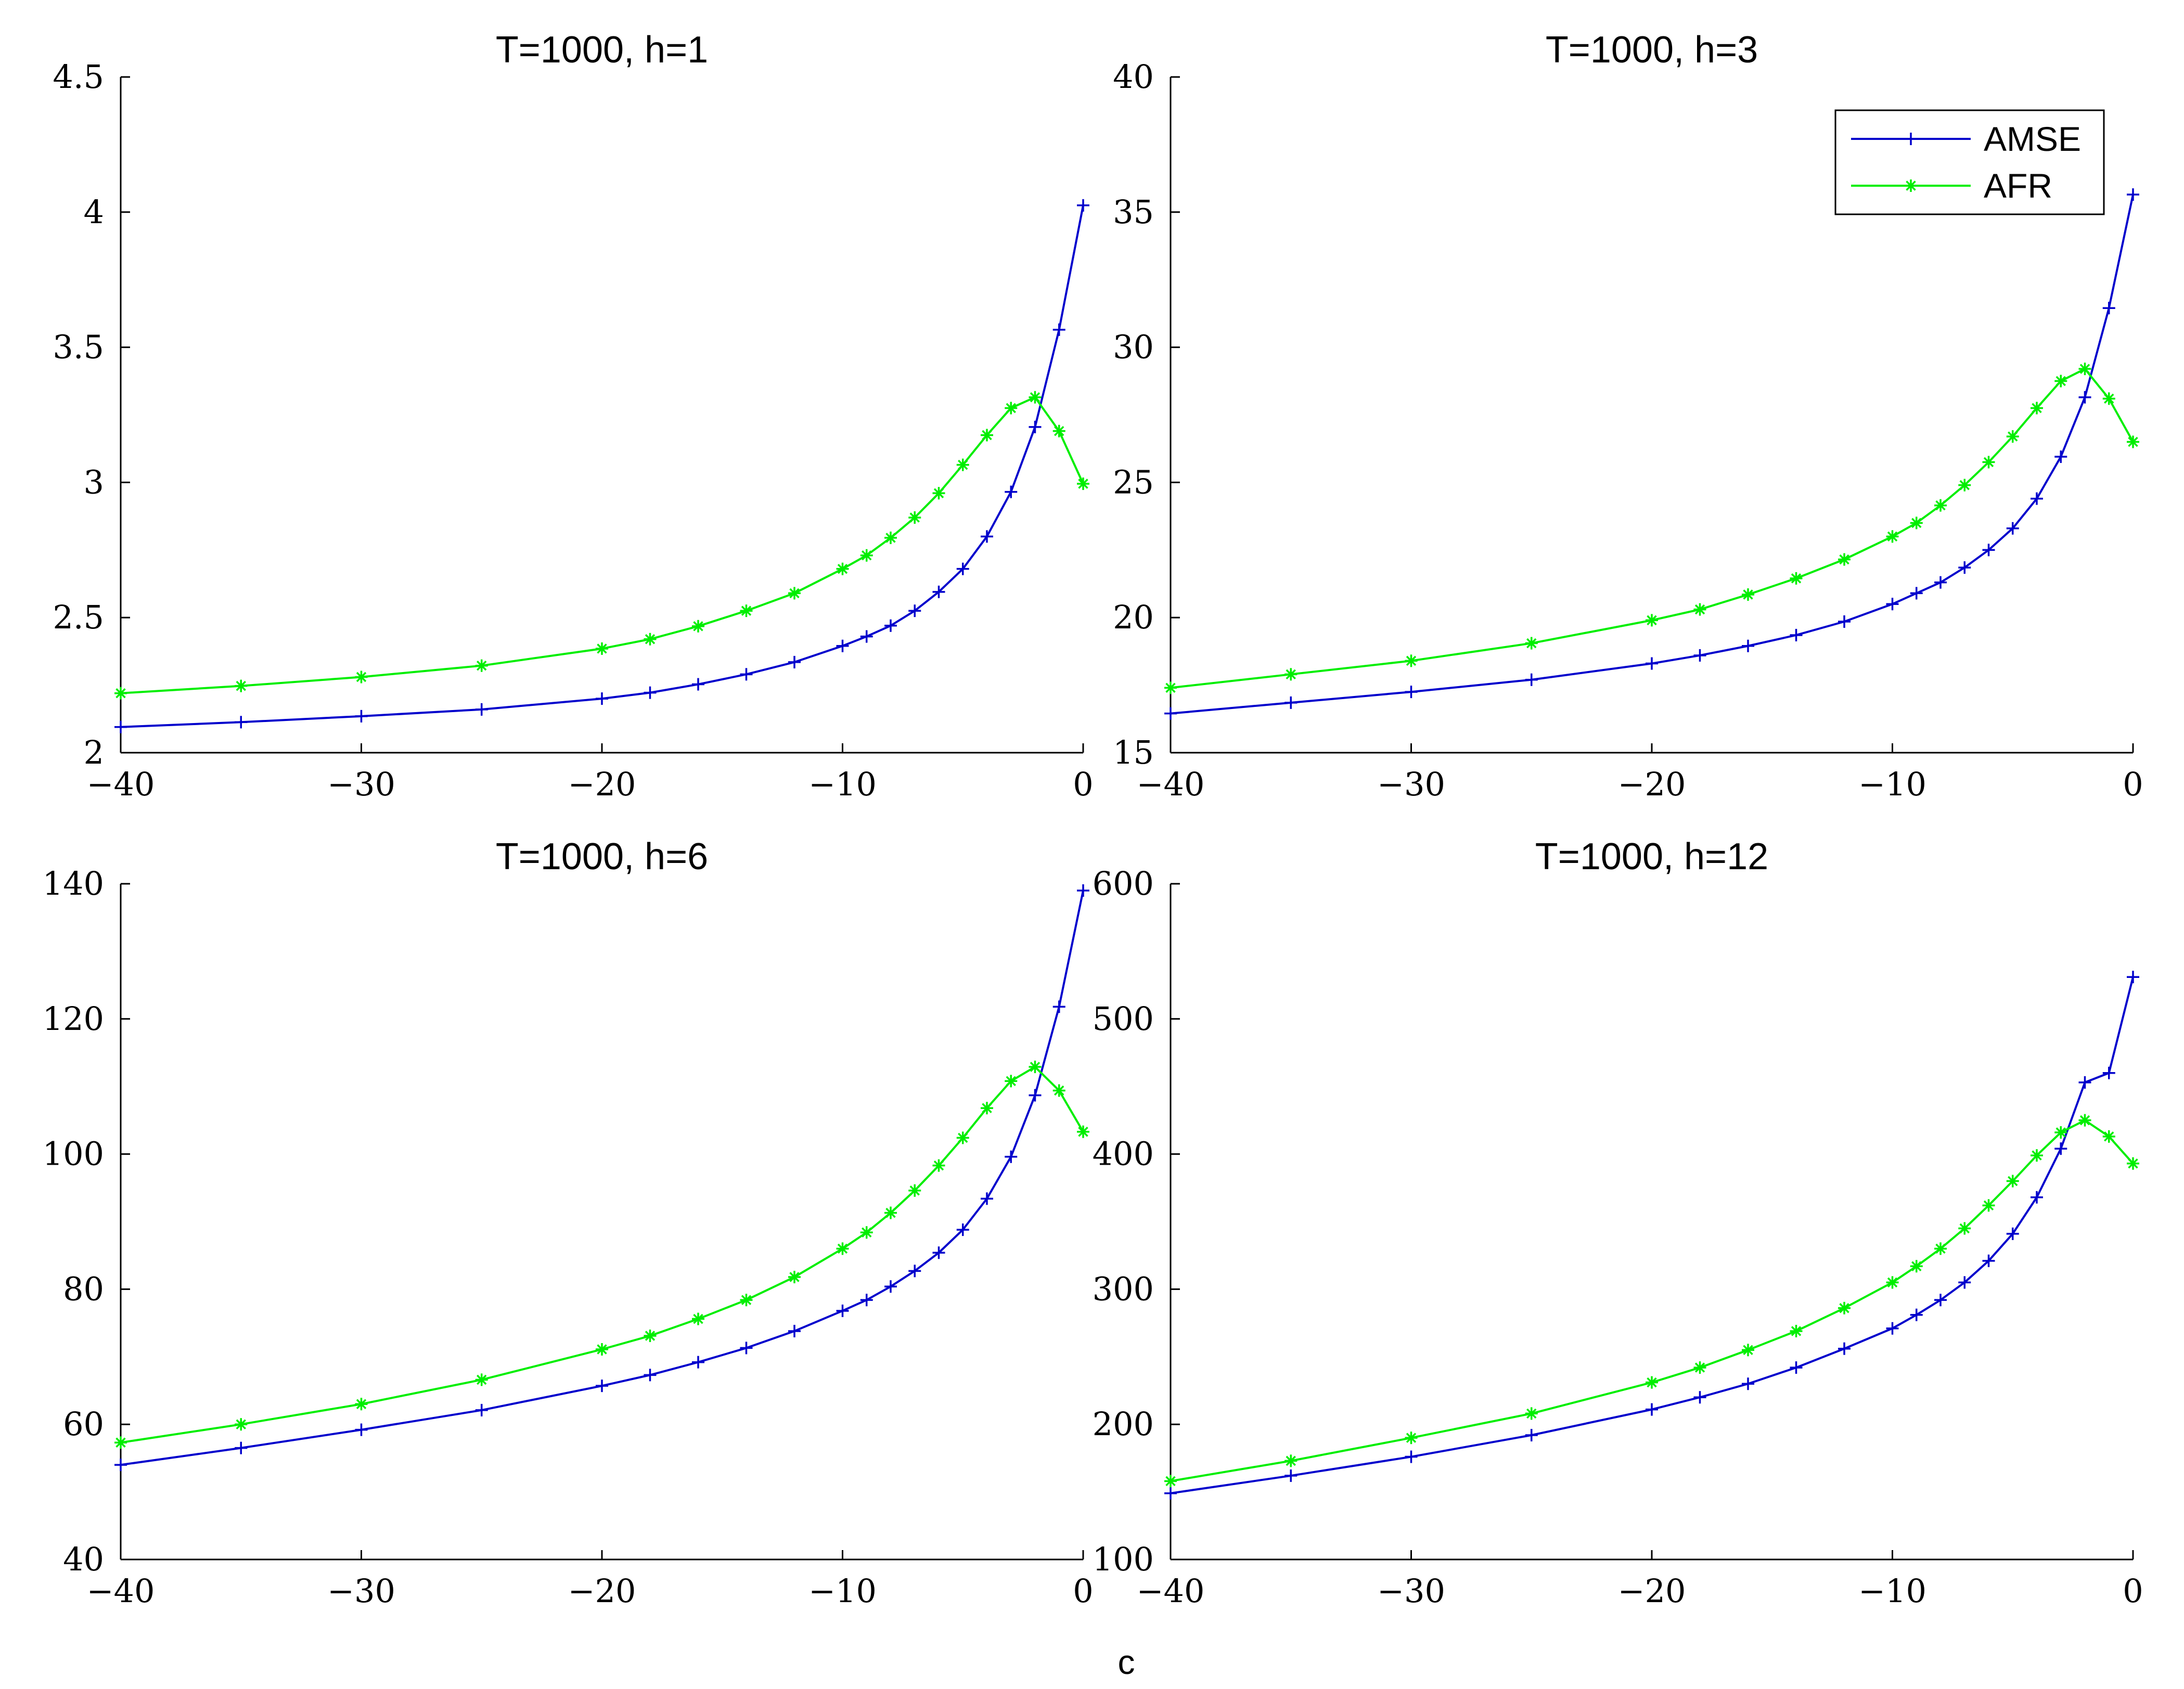 The height and width of the screenshot is (1689, 2184). What do you see at coordinates (1123, 1154) in the screenshot?
I see `y-tick-label: 400` at bounding box center [1123, 1154].